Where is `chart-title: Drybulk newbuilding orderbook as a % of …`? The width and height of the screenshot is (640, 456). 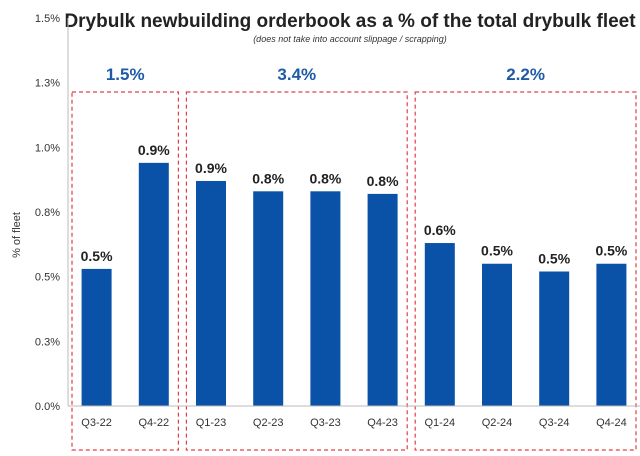 chart-title: Drybulk newbuilding orderbook as a % of … is located at coordinates (350, 21).